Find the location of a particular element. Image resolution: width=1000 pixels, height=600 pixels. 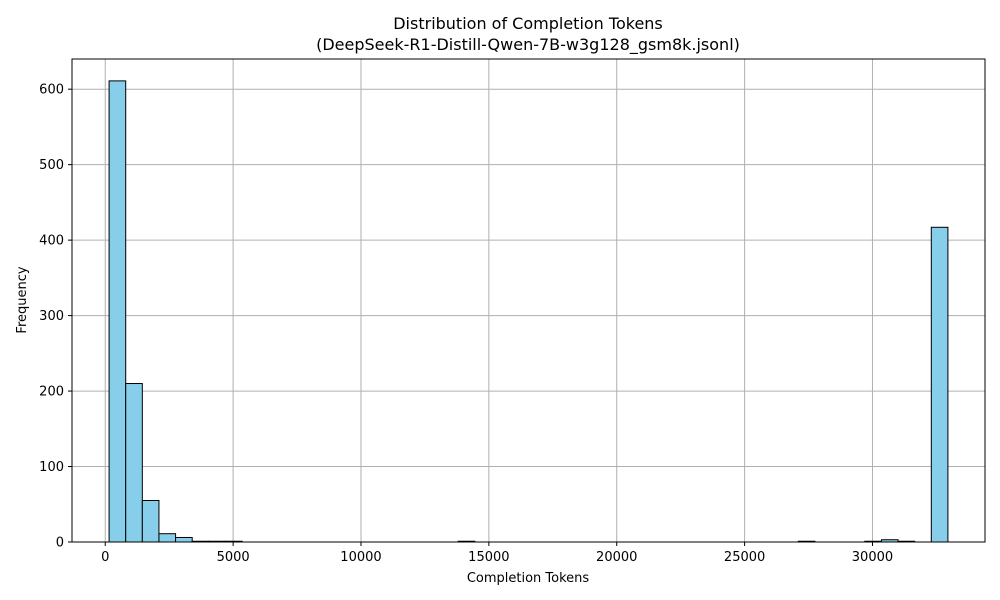

x-tick-label: 5000 is located at coordinates (233, 557).